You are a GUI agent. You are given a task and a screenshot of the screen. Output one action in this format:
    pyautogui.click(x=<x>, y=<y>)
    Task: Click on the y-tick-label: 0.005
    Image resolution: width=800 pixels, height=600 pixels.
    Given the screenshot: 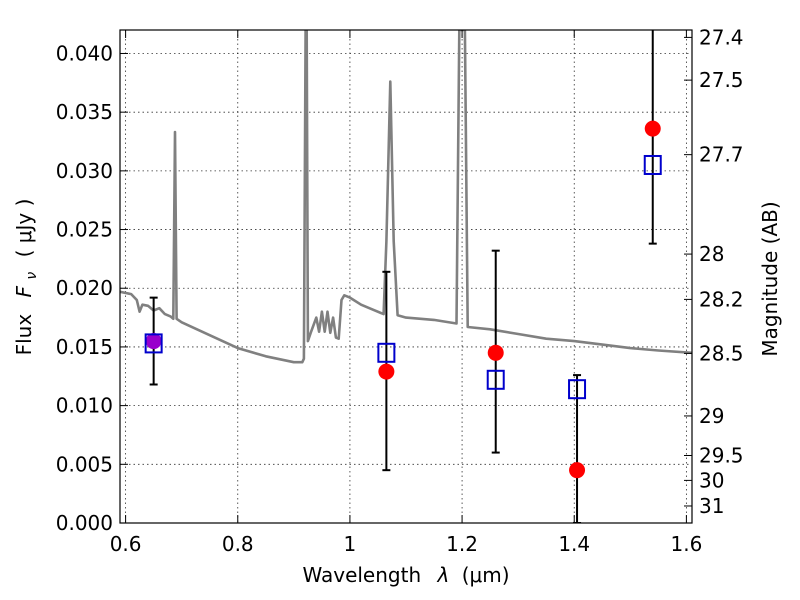 What is the action you would take?
    pyautogui.click(x=84, y=464)
    